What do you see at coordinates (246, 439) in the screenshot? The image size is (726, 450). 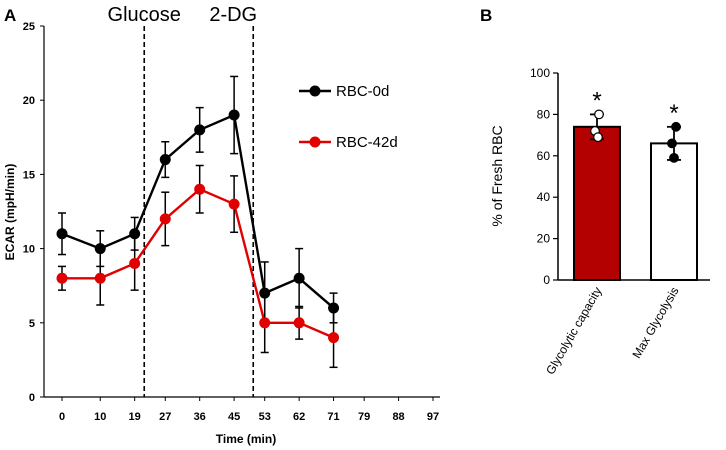 I see `x-axis-title: Time (min)` at bounding box center [246, 439].